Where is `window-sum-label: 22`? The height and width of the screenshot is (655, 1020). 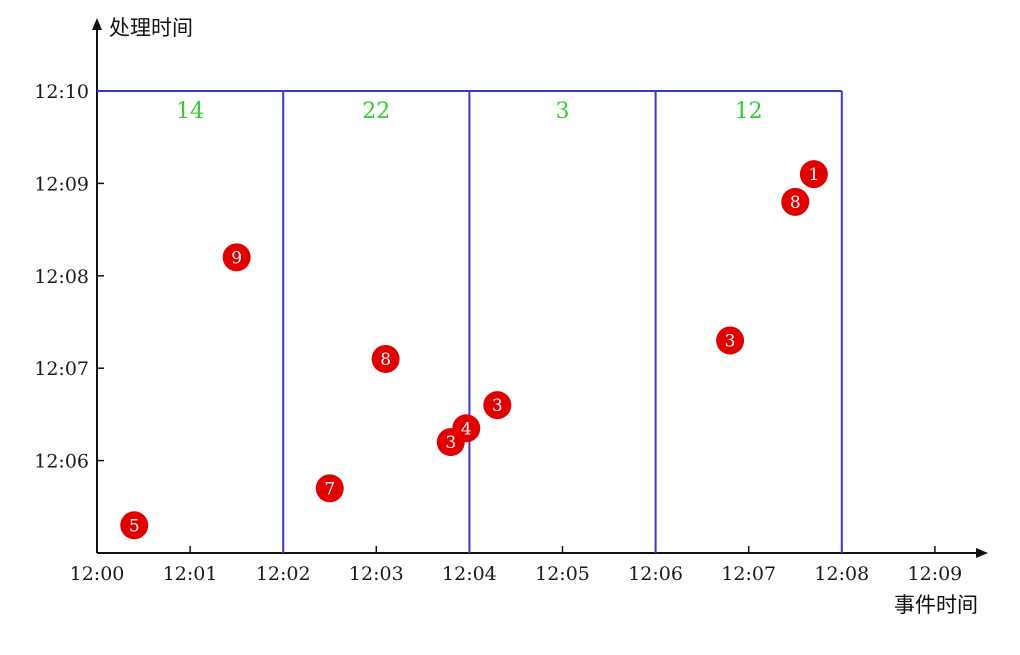
window-sum-label: 22 is located at coordinates (376, 111).